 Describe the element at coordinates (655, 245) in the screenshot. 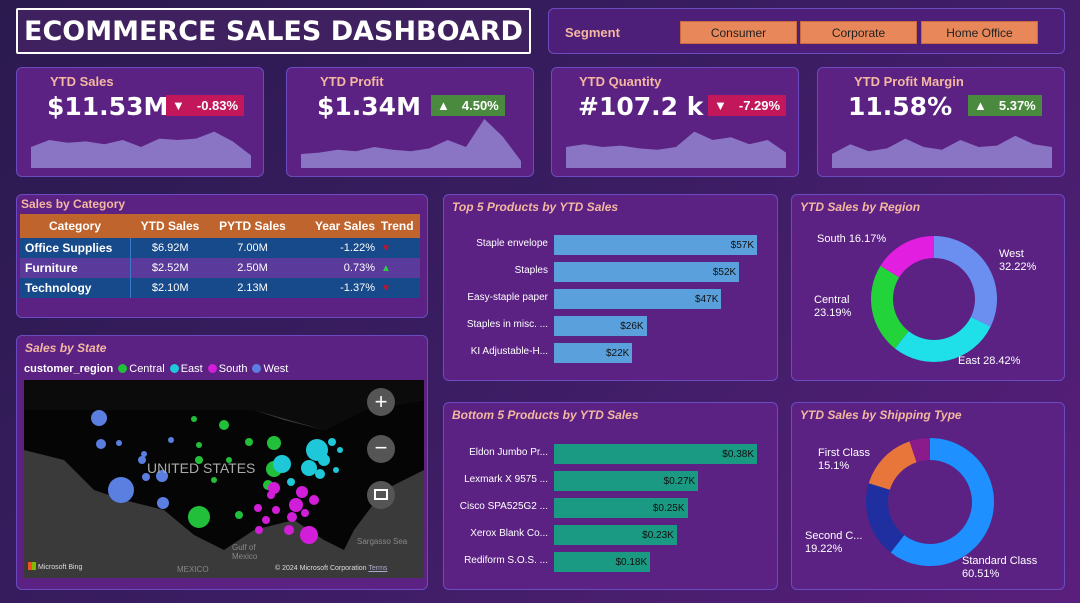

I see `bar: $57K` at that location.